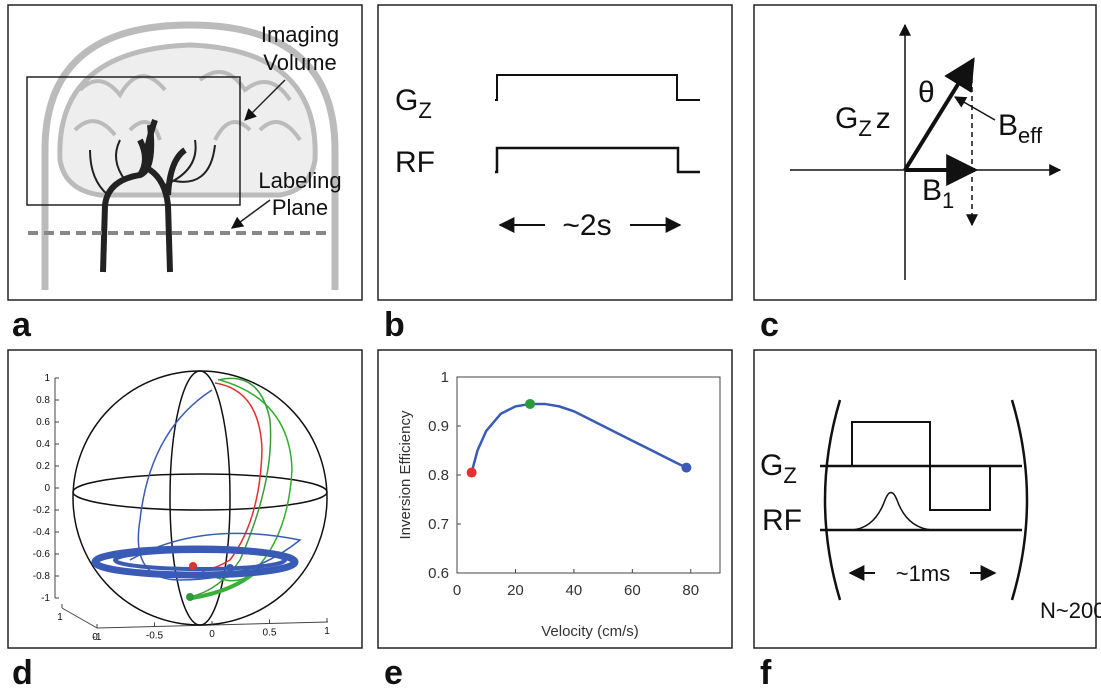 This screenshot has width=1101, height=689. Describe the element at coordinates (43, 422) in the screenshot. I see `z-tick-label: 0.6` at that location.